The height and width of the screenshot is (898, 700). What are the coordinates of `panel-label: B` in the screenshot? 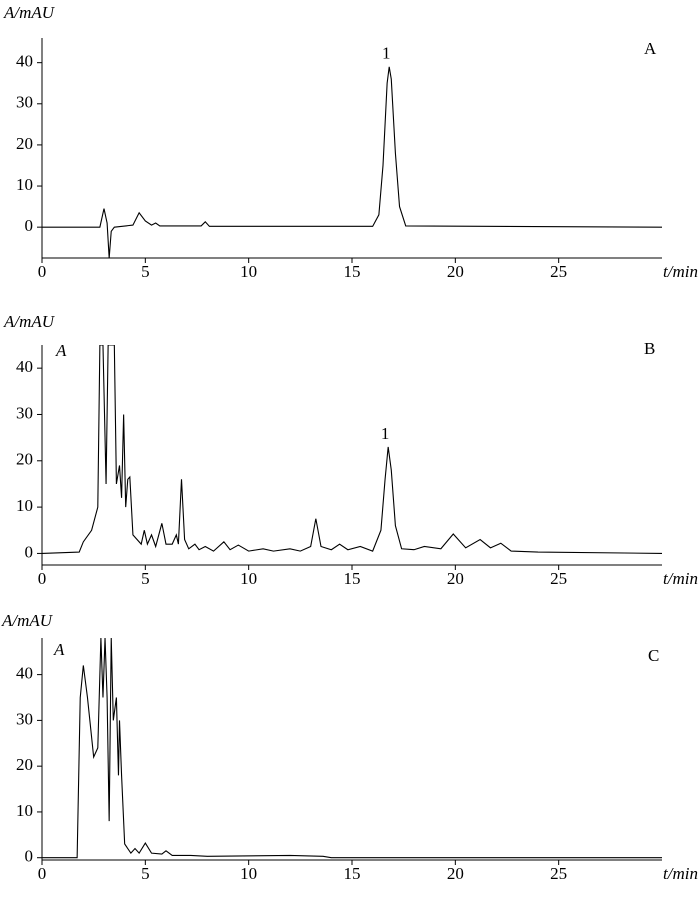 It's located at (649, 348).